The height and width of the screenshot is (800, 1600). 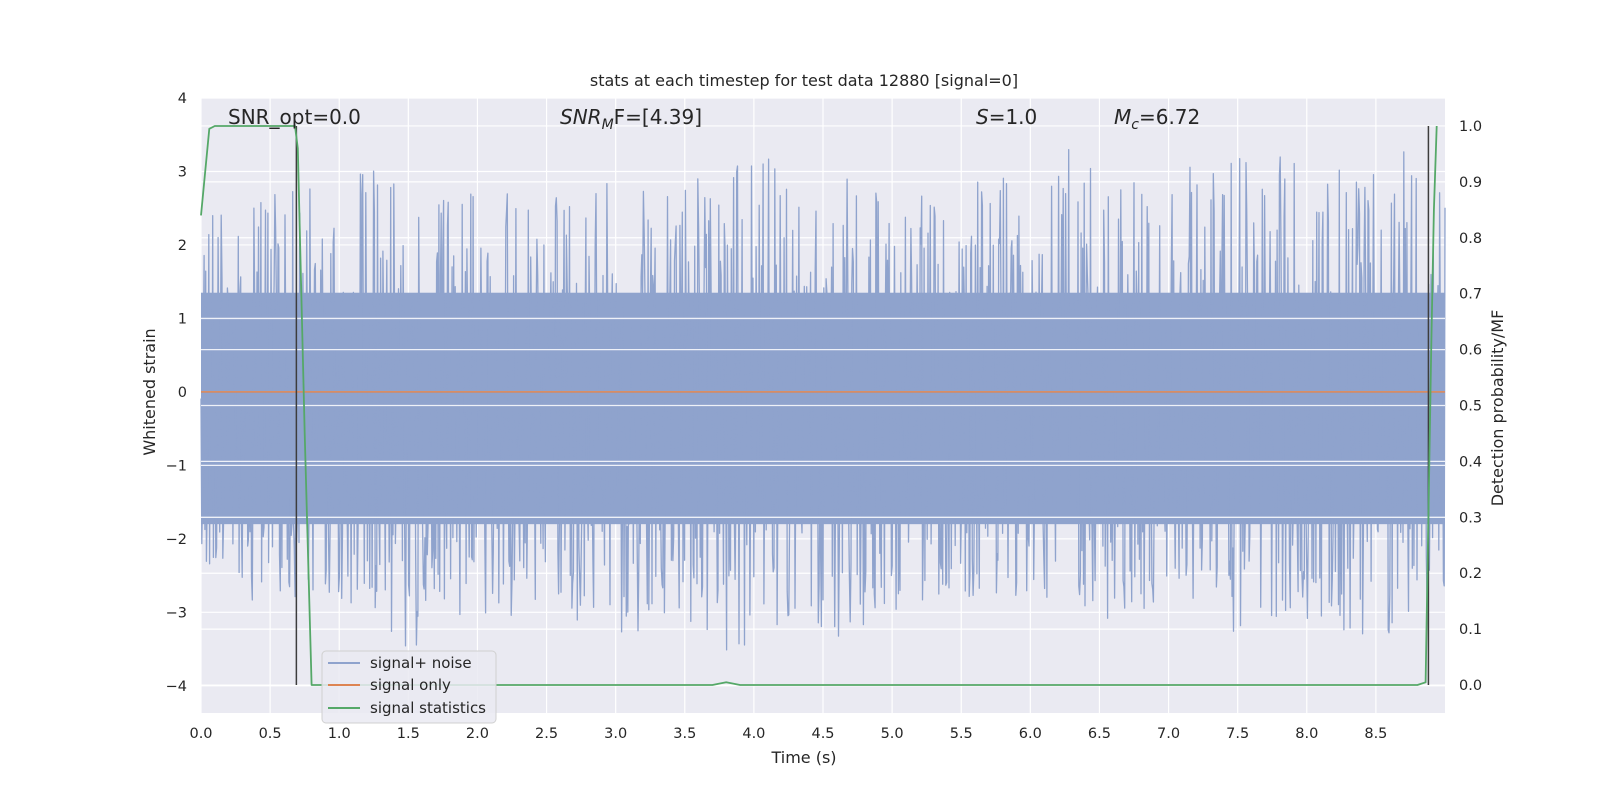 What do you see at coordinates (631, 119) in the screenshot?
I see `annotation-snr-mf: SNRMF=[4.39]` at bounding box center [631, 119].